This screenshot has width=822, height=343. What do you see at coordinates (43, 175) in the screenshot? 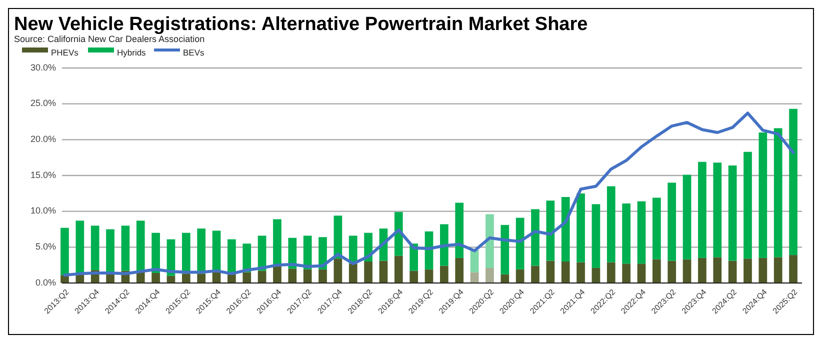
I see `y-tick-label: 15.0%` at bounding box center [43, 175].